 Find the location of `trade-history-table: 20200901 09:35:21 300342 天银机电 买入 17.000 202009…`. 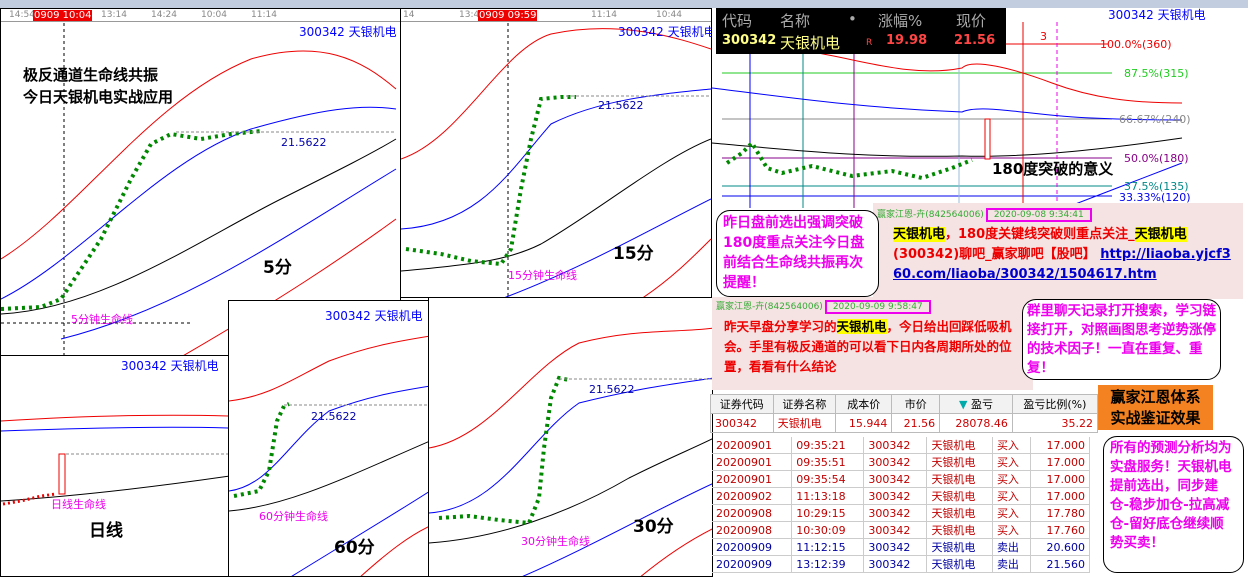

trade-history-table: 20200901 09:35:21 300342 天银机电 买入 17.000 202009… is located at coordinates (901, 505).